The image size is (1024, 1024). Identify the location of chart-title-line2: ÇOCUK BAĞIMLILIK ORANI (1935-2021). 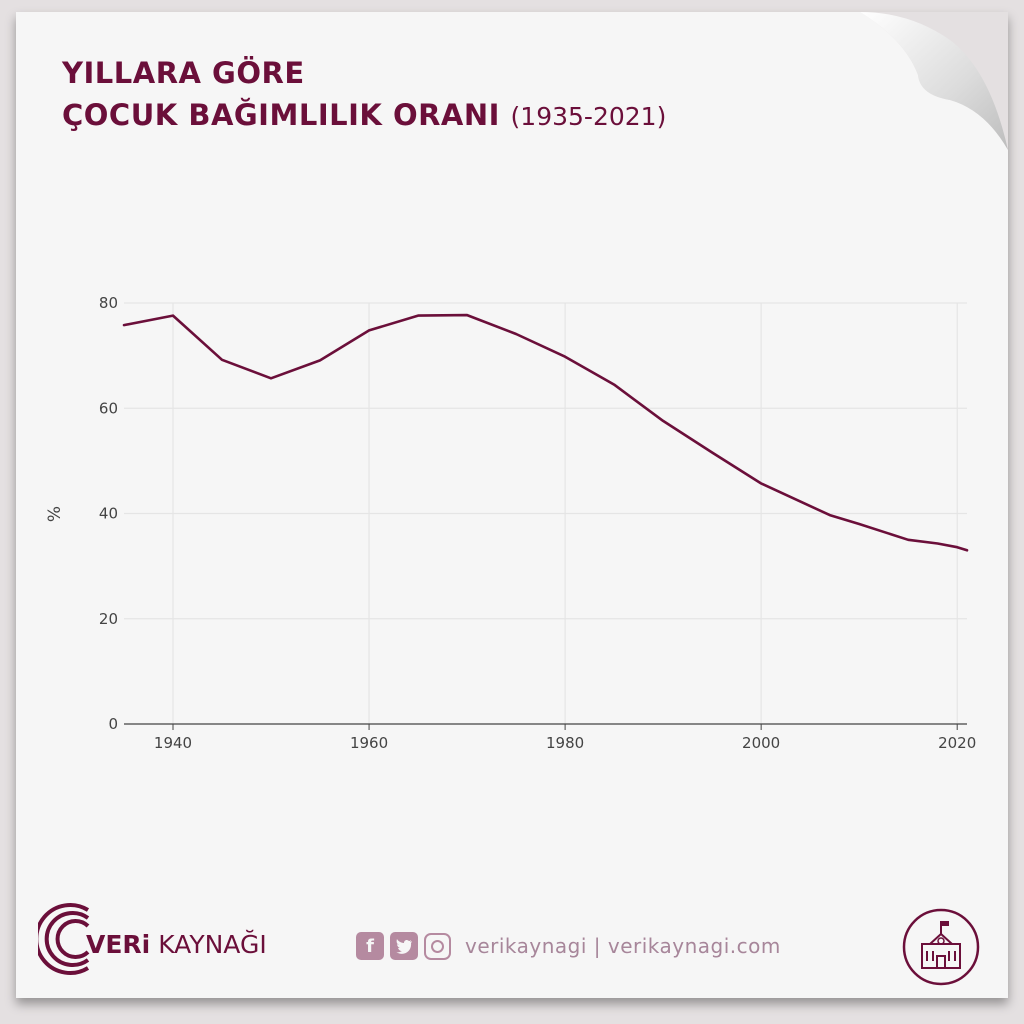
(364, 115).